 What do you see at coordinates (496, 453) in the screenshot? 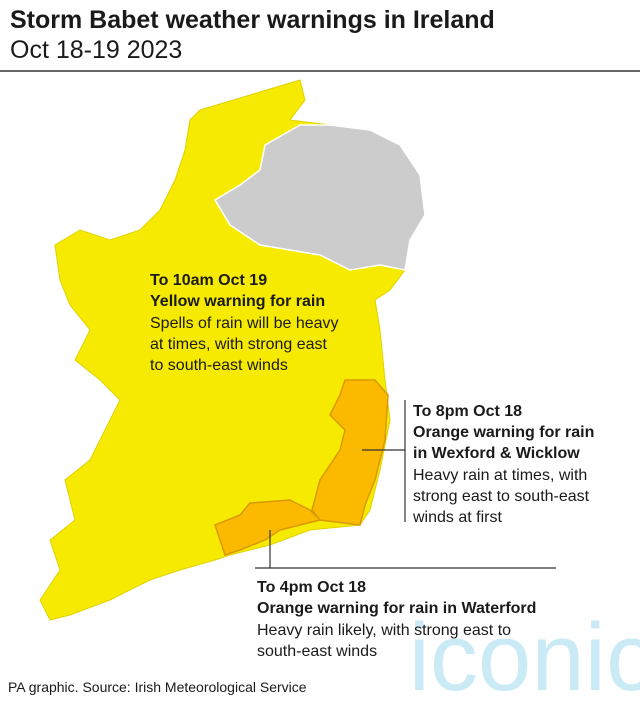
I see `annotation-warning: in Wexford & Wicklow` at bounding box center [496, 453].